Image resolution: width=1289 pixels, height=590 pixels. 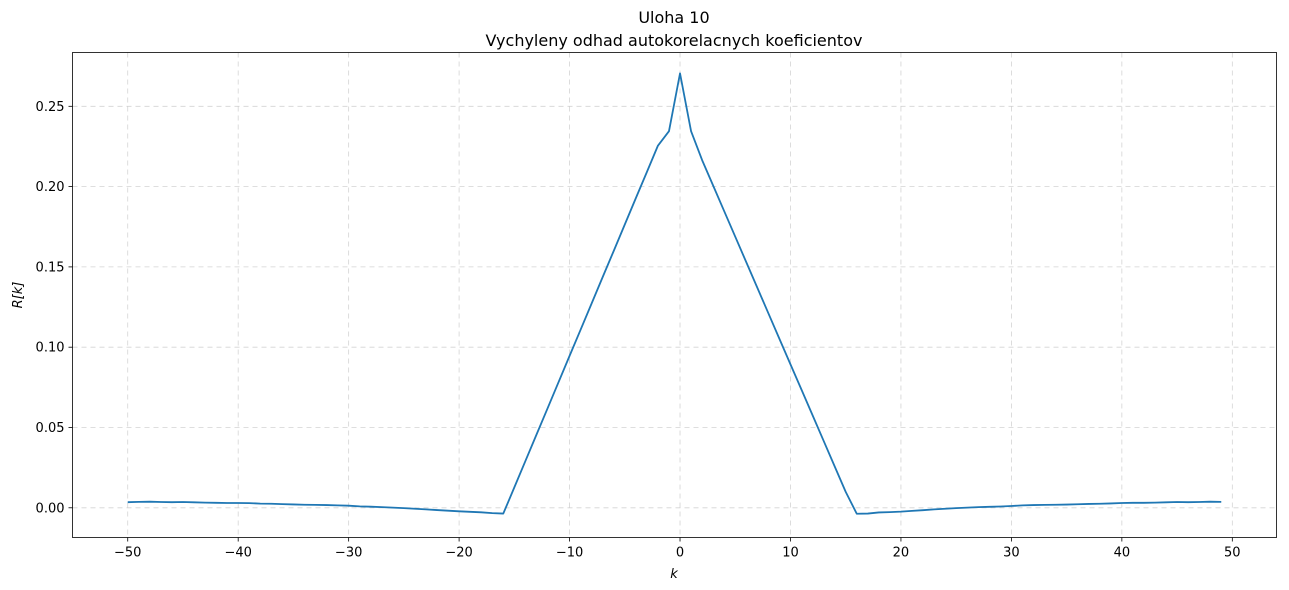 What do you see at coordinates (50, 428) in the screenshot?
I see `y-tick-label: 0.05` at bounding box center [50, 428].